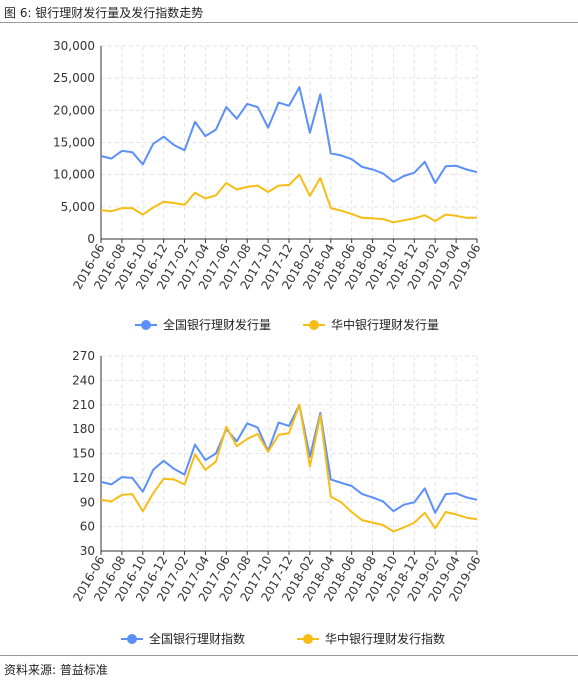 The height and width of the screenshot is (686, 578). What do you see at coordinates (78, 207) in the screenshot?
I see `y-tick-label: 5,000` at bounding box center [78, 207].